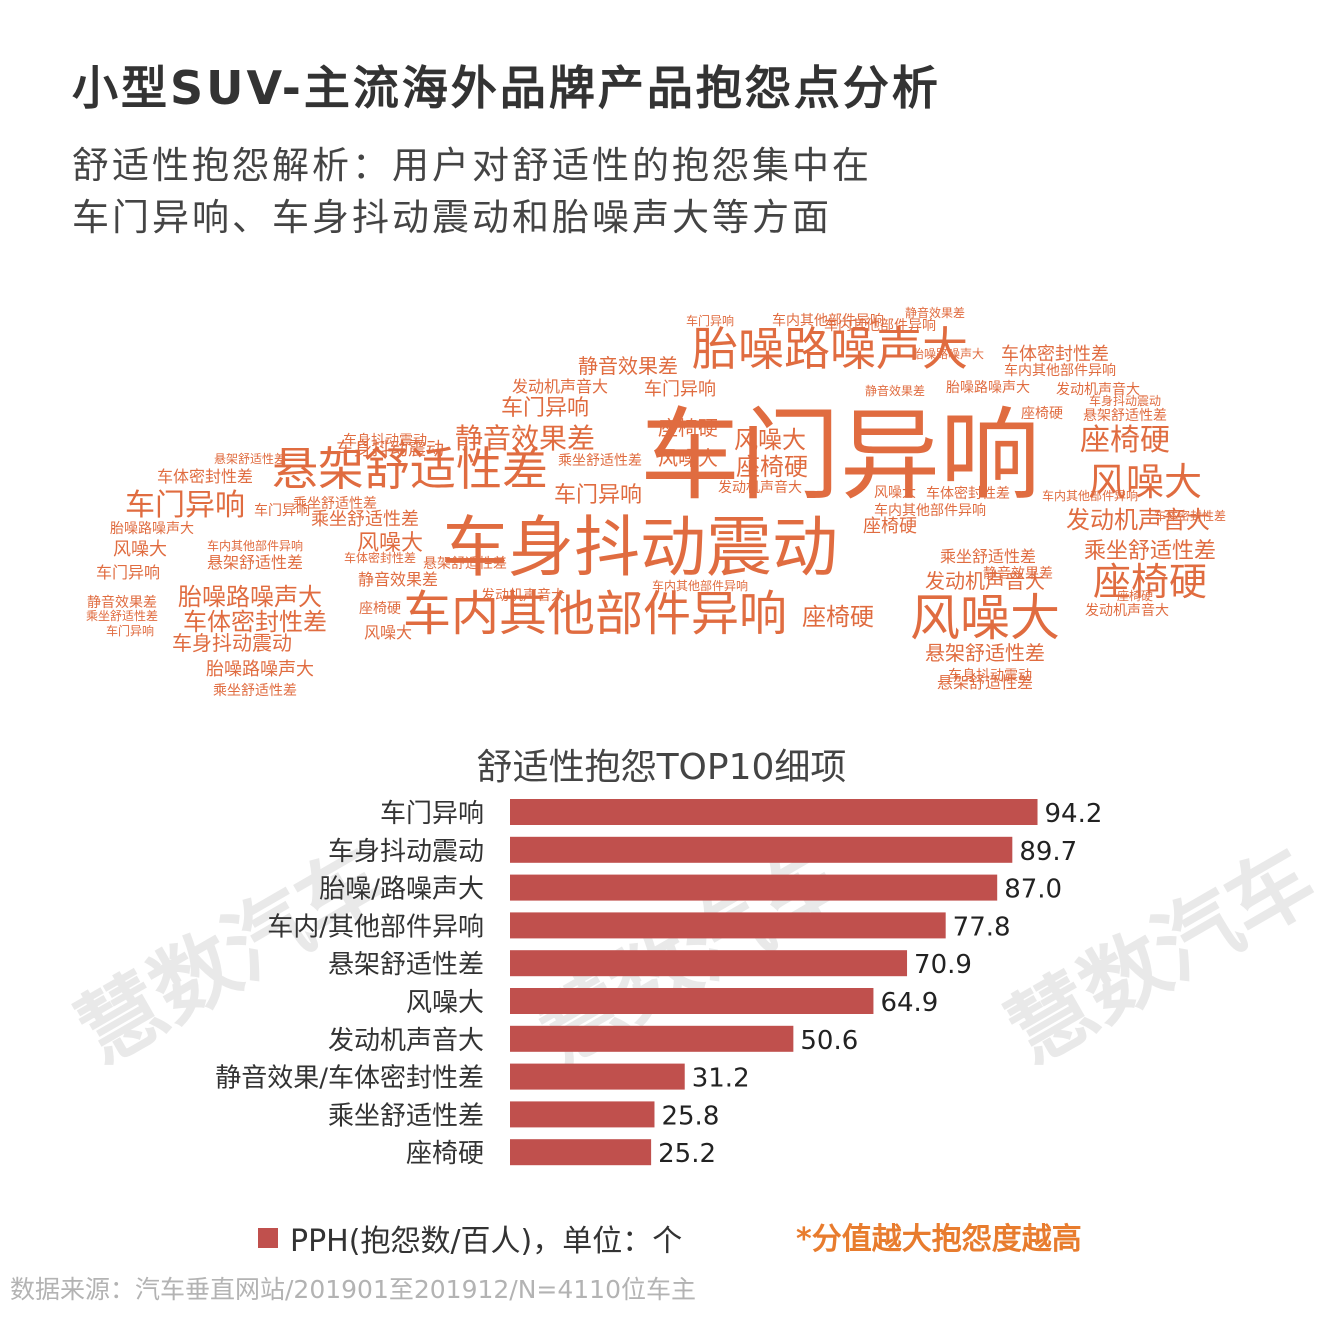  Describe the element at coordinates (353, 1289) in the screenshot. I see `data-source: 数据来源：汽车垂直网站/201901至201912/N=4110位车主` at that location.